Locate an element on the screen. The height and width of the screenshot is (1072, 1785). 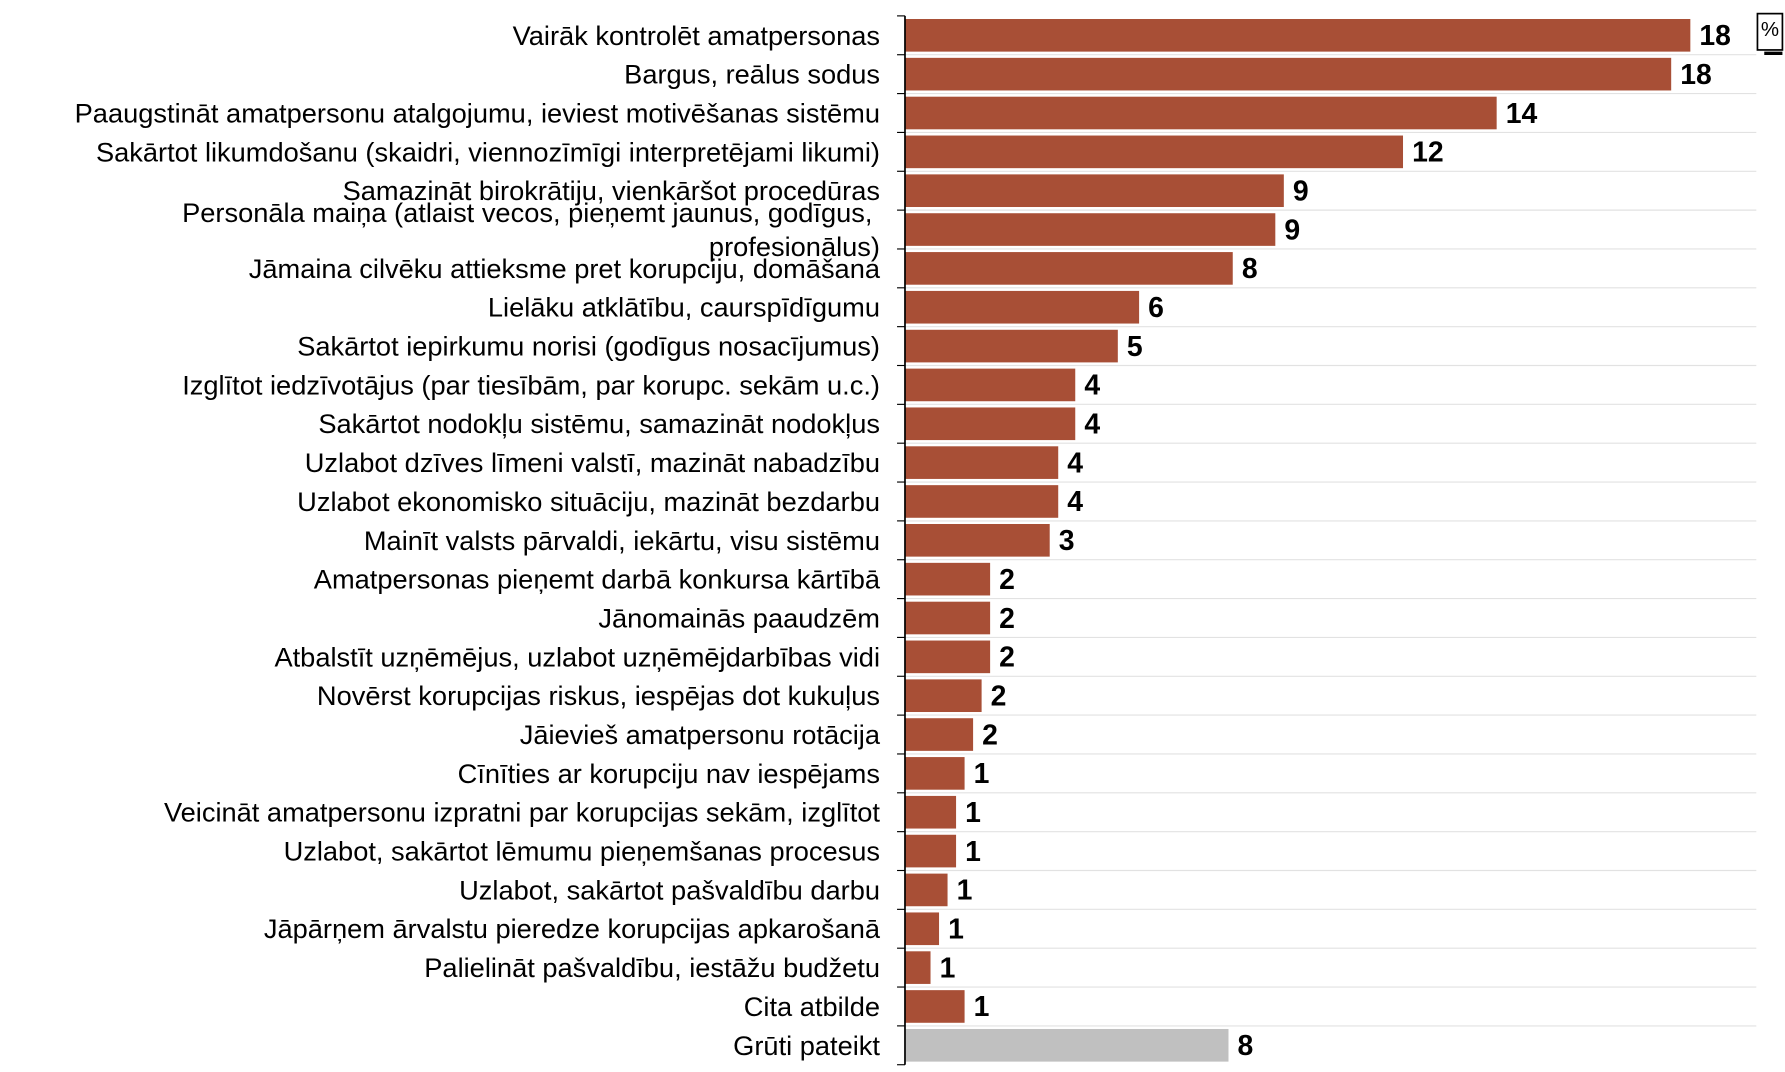
category-label: Palielināt pašvaldību, iestāžu budžetu is located at coordinates (652, 967).